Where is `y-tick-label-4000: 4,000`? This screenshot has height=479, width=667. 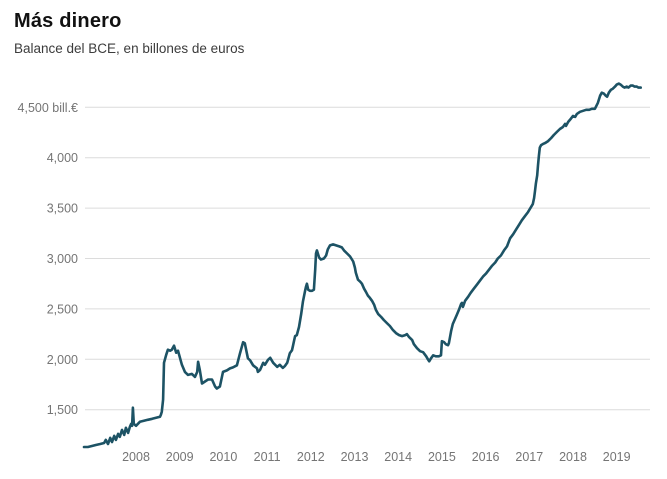 y-tick-label-4000: 4,000 is located at coordinates (62, 158).